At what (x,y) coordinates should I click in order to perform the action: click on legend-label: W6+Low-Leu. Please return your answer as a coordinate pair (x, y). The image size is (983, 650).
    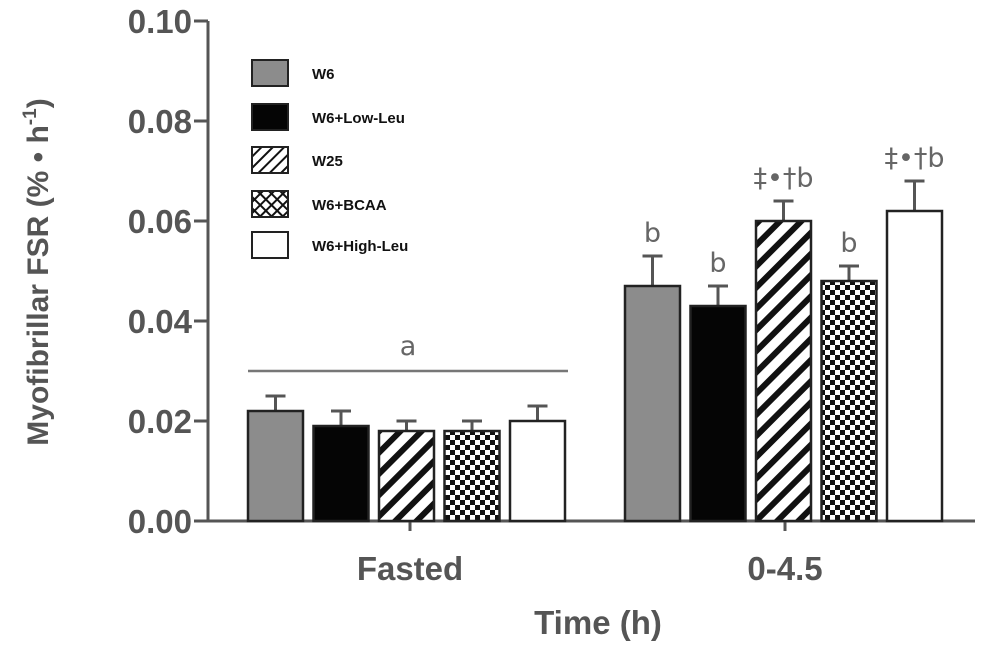
    Looking at the image, I should click on (358, 118).